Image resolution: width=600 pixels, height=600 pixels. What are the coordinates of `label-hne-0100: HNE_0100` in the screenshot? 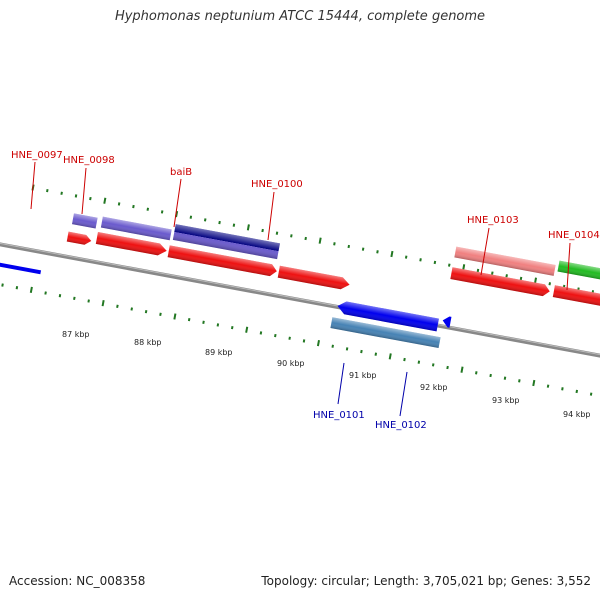 It's located at (277, 184).